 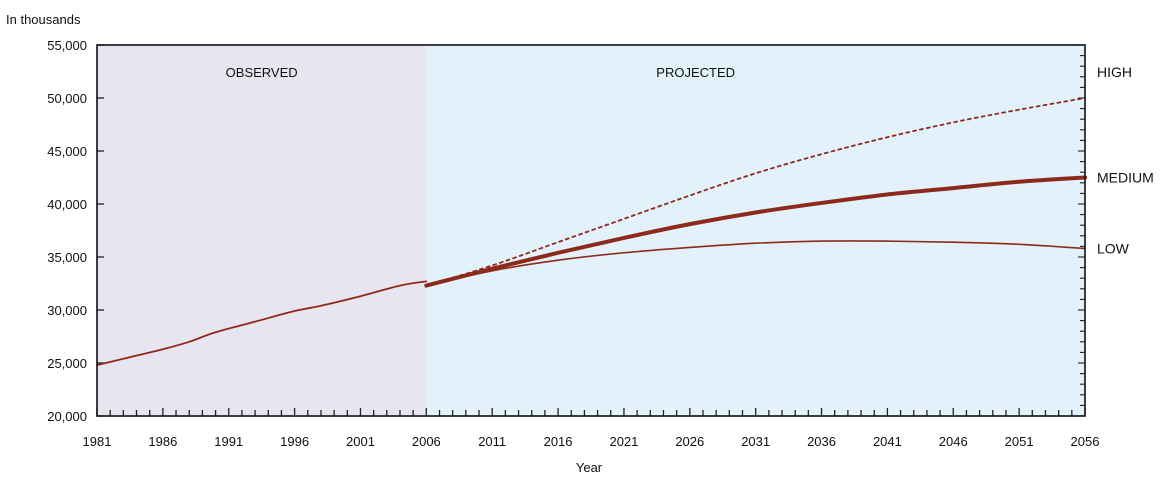 I want to click on x-tick-label: 2016, so click(x=558, y=441).